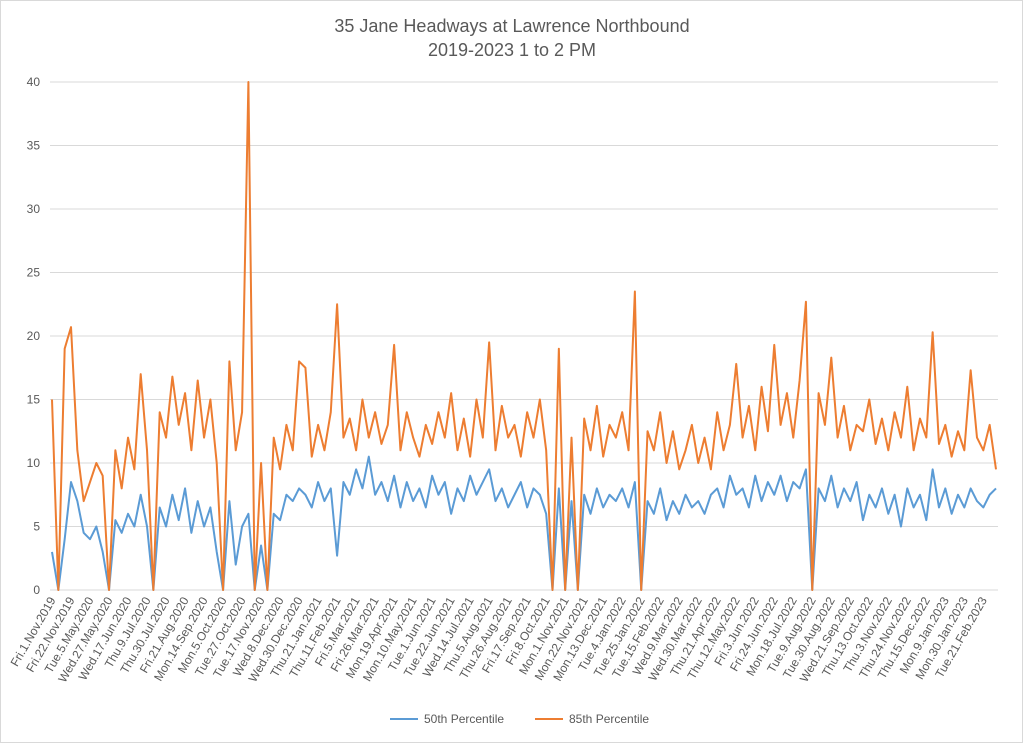  Describe the element at coordinates (36, 590) in the screenshot. I see `y-tick-label: 0` at that location.